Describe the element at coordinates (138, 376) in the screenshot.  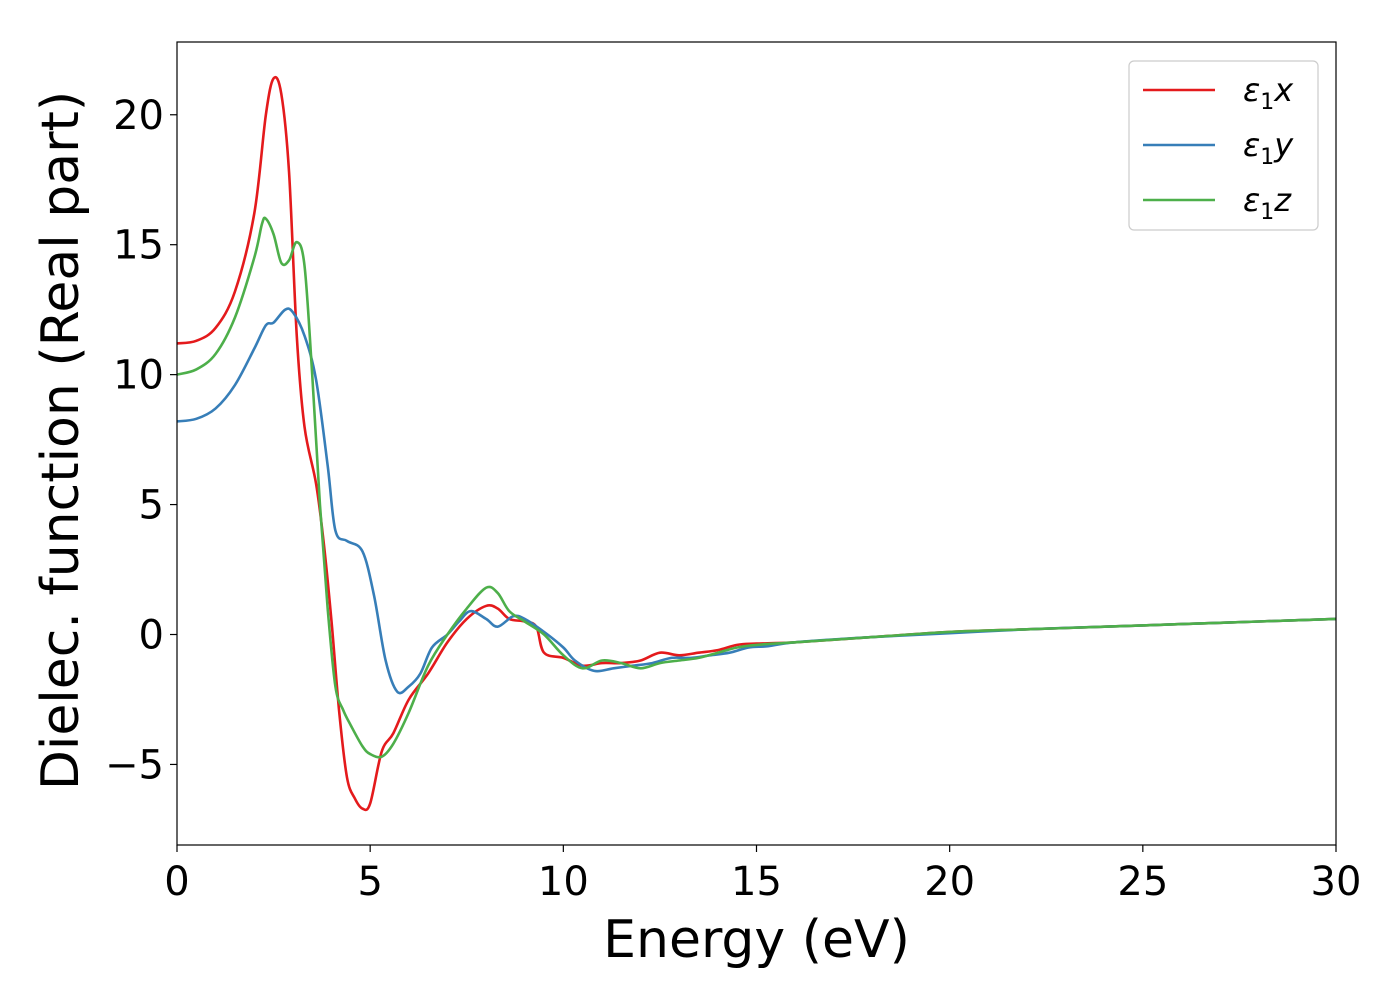
I see `y-tick-label: 10` at that location.